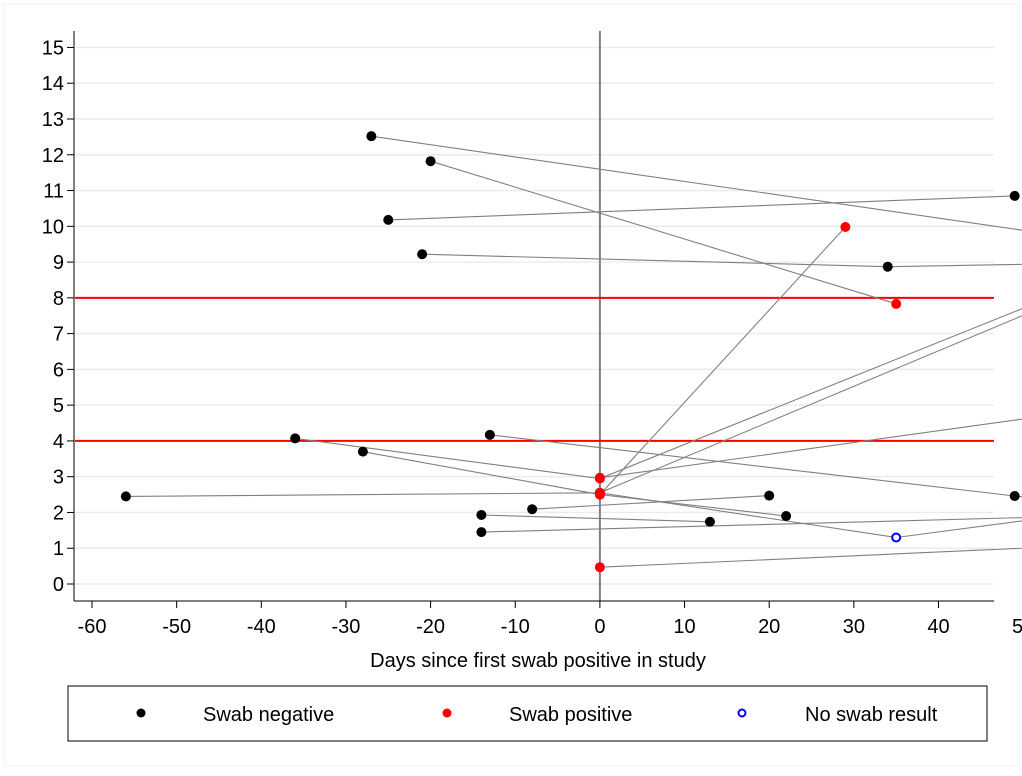 This screenshot has width=1022, height=776. Describe the element at coordinates (430, 627) in the screenshot. I see `x-tick-label--20: -20` at that location.